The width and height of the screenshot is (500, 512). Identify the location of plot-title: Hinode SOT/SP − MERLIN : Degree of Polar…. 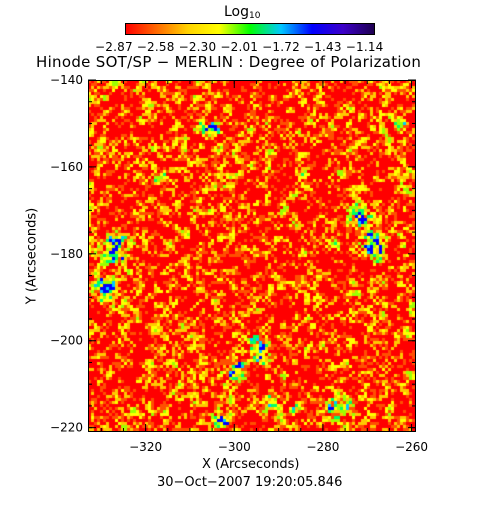
(229, 62).